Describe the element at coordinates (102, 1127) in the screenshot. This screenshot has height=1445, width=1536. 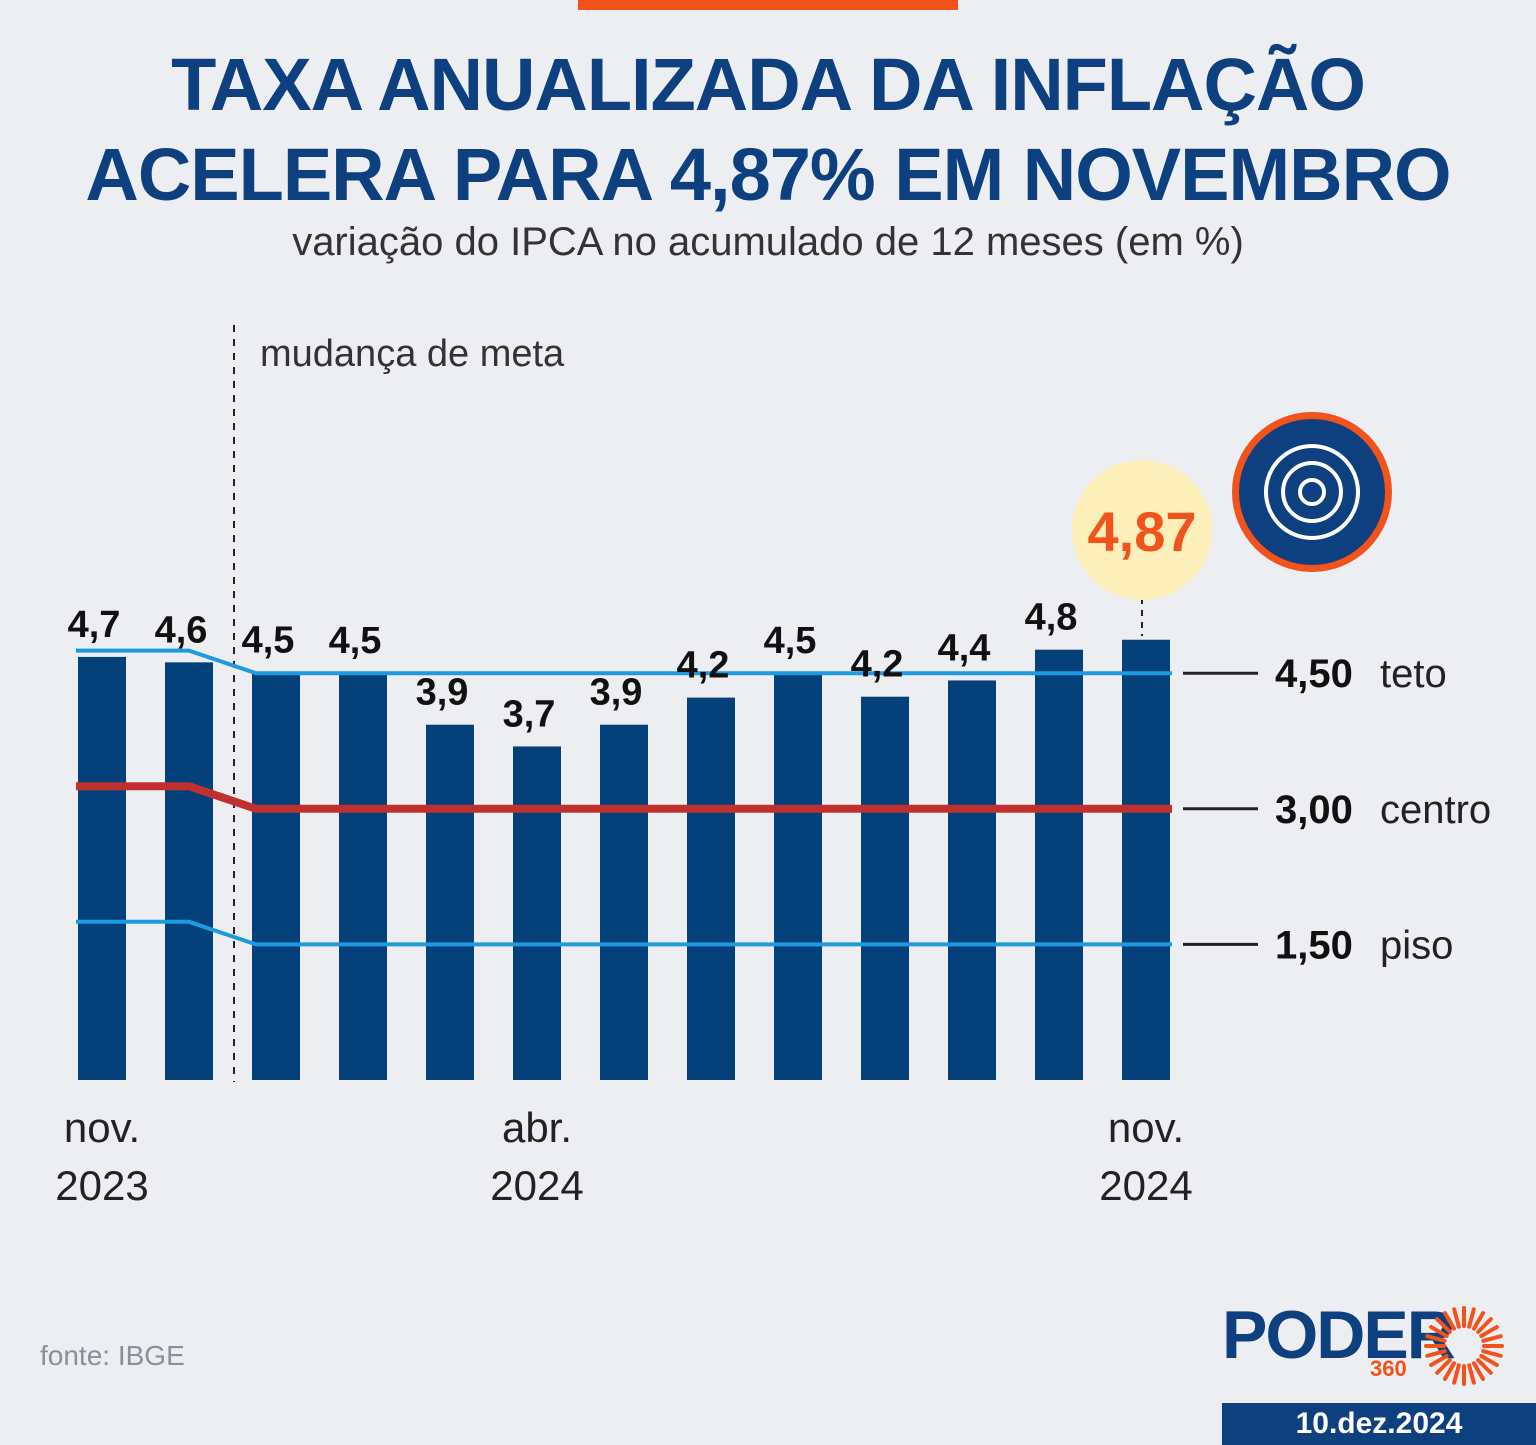
I see `x-tick-month-0: nov.` at that location.